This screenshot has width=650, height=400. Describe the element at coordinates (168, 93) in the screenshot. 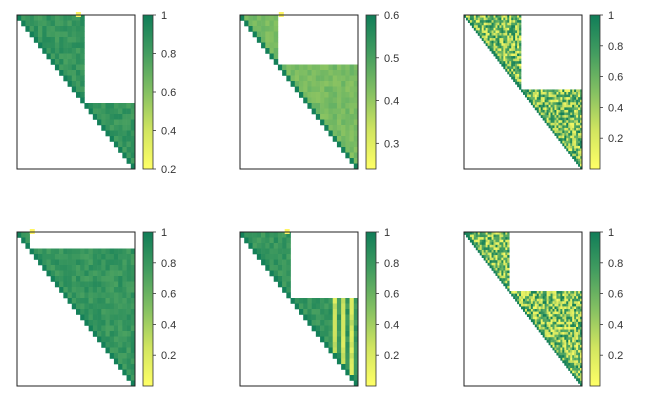

I see `colorbar-tick-label: 0.6` at that location.